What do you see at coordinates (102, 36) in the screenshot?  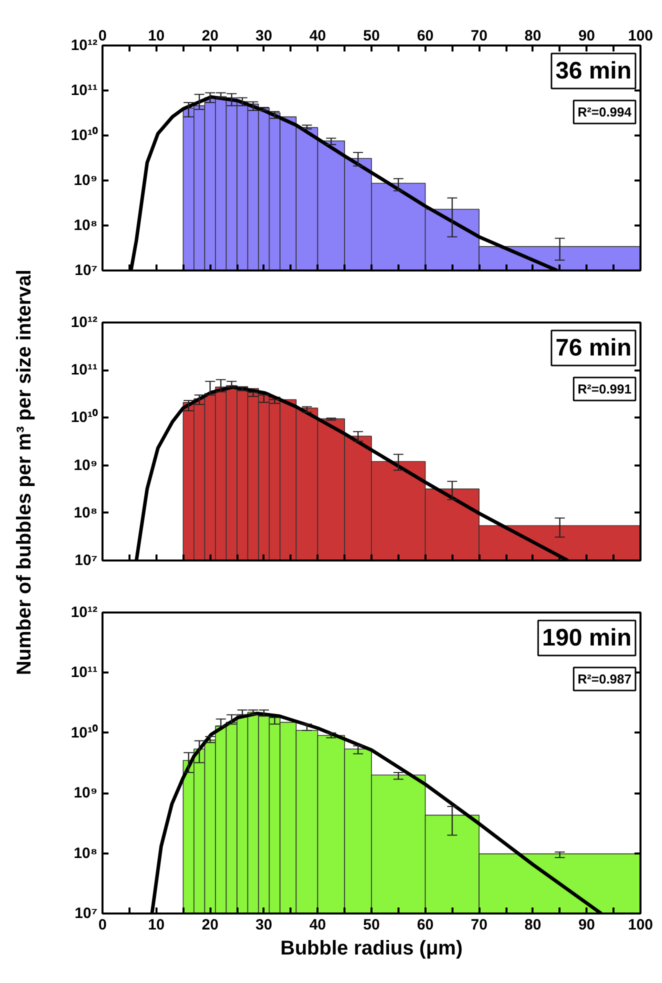 I see `x2-tick-label: 0` at bounding box center [102, 36].